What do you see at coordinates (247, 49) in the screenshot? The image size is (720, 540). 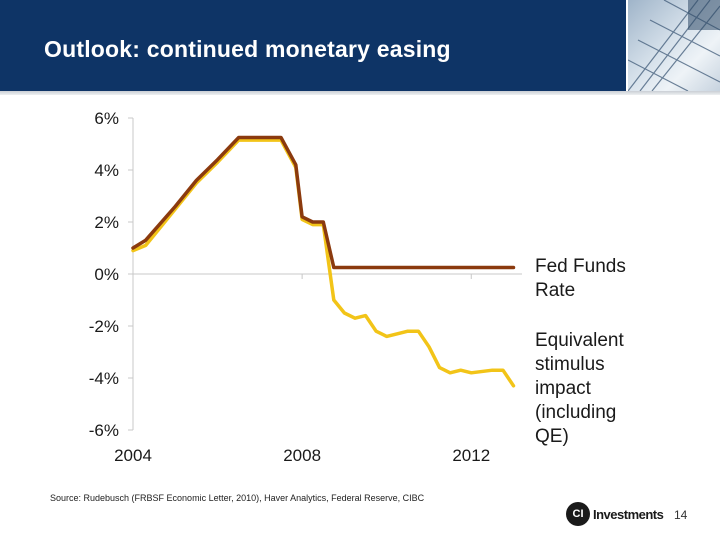 I see `slide-title: Outlook: continued monetary easing` at bounding box center [247, 49].